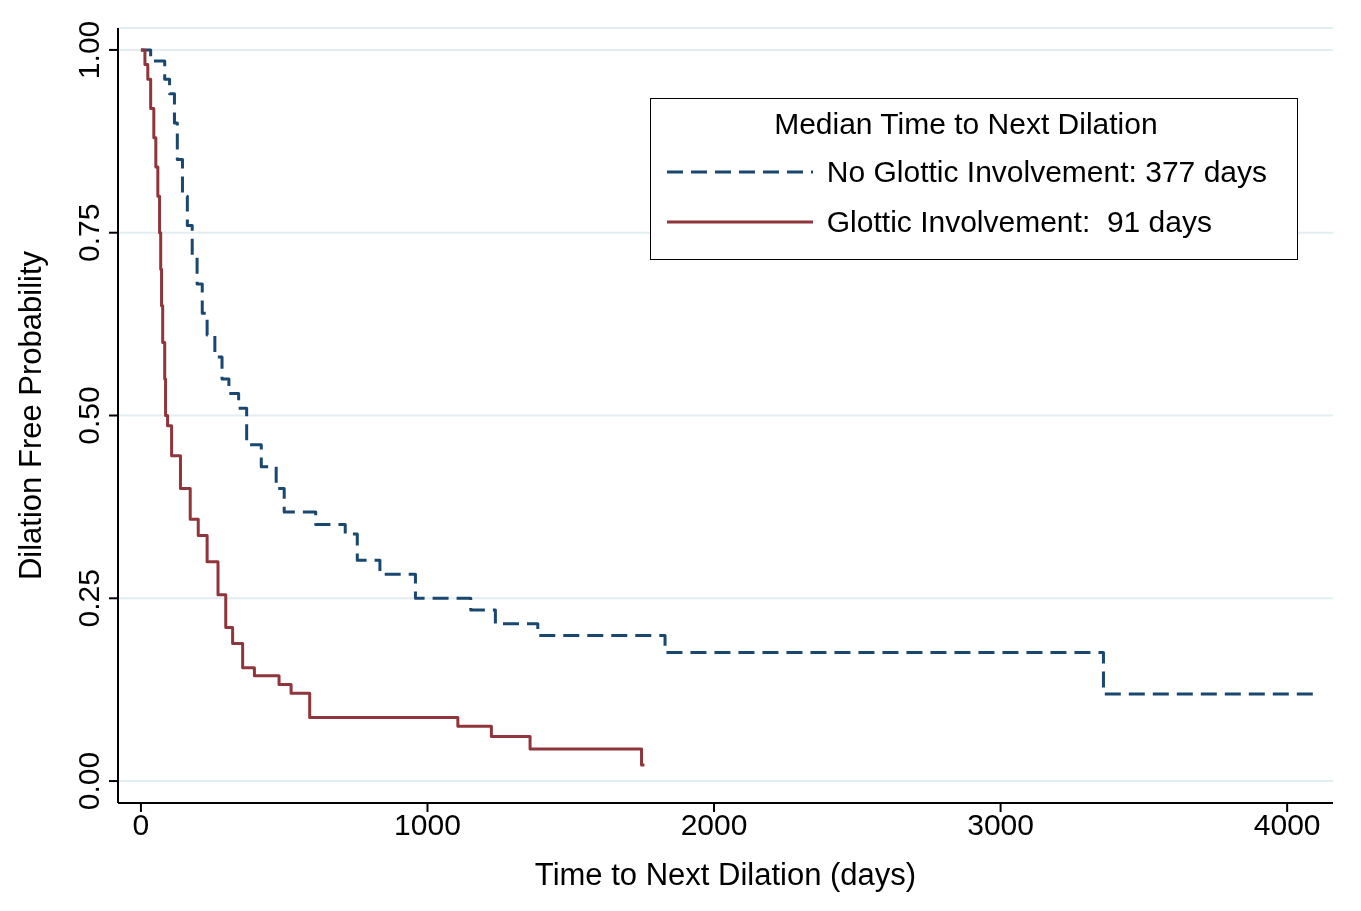 This screenshot has height=911, width=1361. Describe the element at coordinates (1046, 172) in the screenshot. I see `legend-label: No Glottic Involvement: 377 days` at that location.